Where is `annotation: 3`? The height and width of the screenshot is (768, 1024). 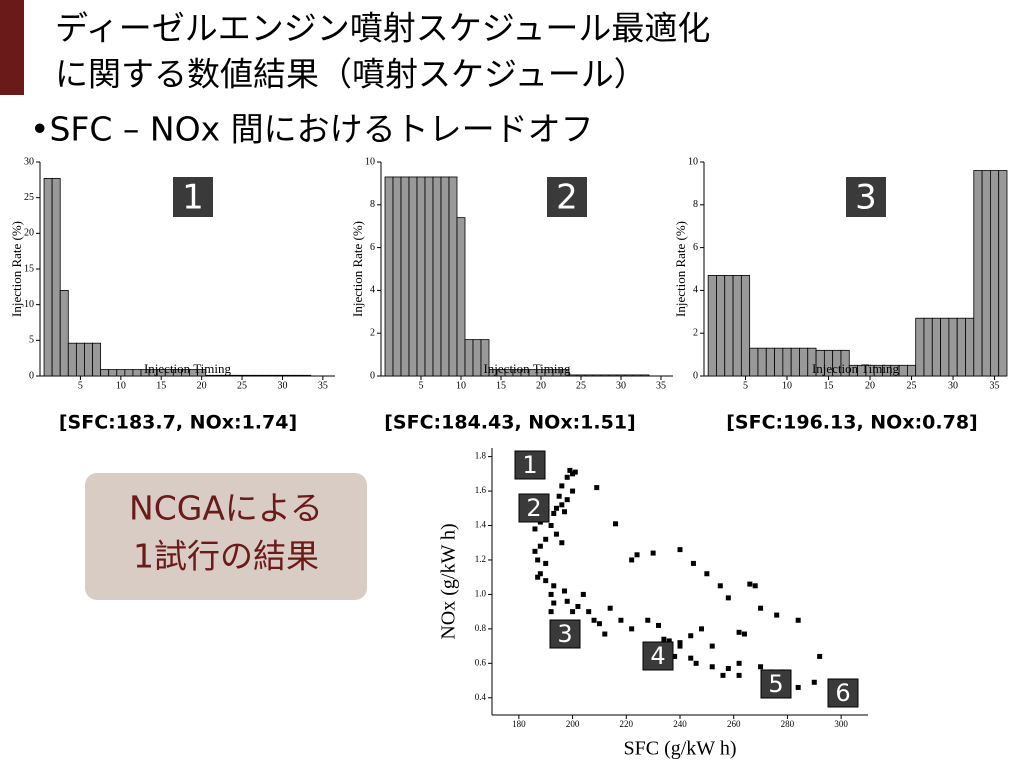 annotation: 3 is located at coordinates (564, 634).